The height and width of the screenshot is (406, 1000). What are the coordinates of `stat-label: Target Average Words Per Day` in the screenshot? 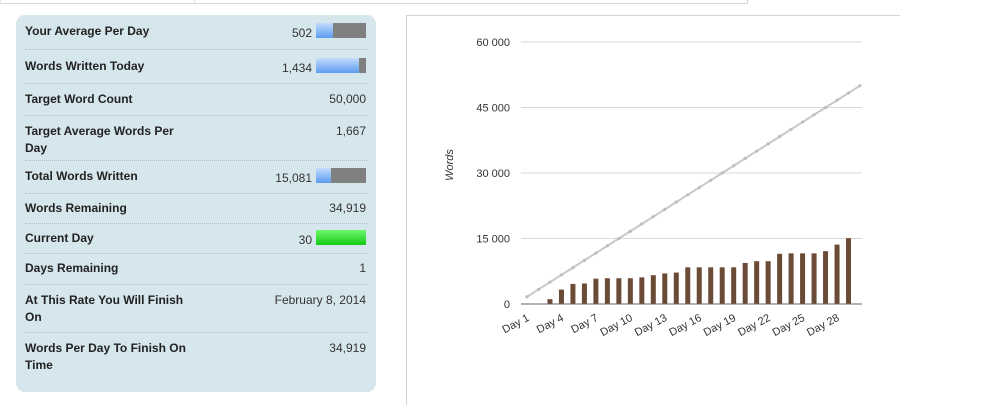 It's located at (99, 139).